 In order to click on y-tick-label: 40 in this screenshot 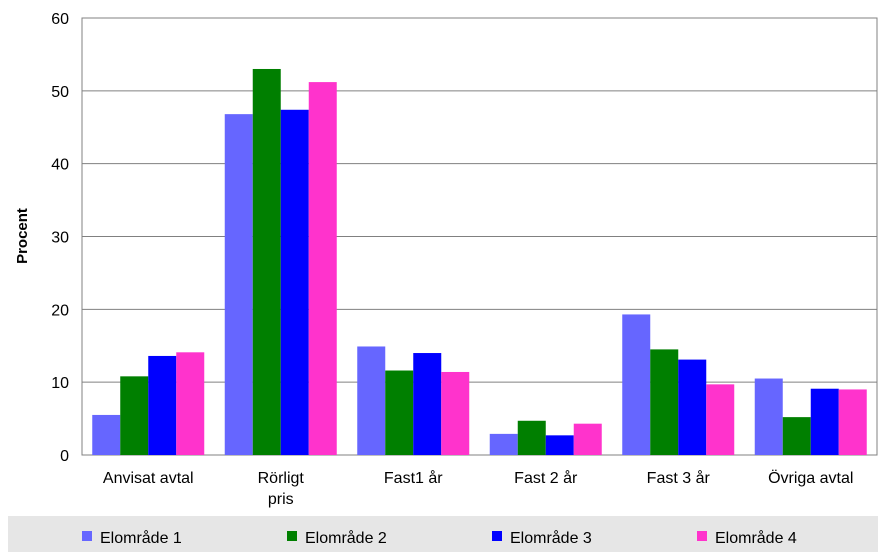, I will do `click(60, 165)`.